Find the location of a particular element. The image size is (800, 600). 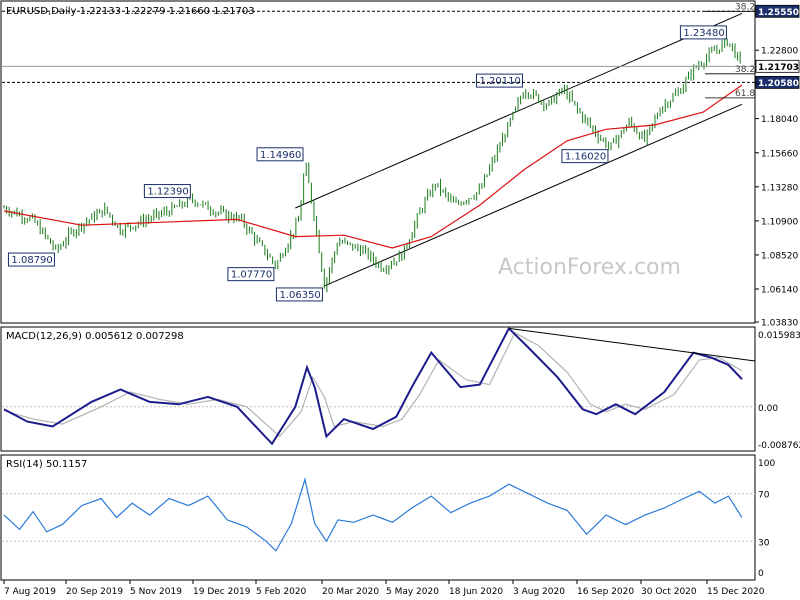

swing-label: 1.12390 is located at coordinates (167, 192).